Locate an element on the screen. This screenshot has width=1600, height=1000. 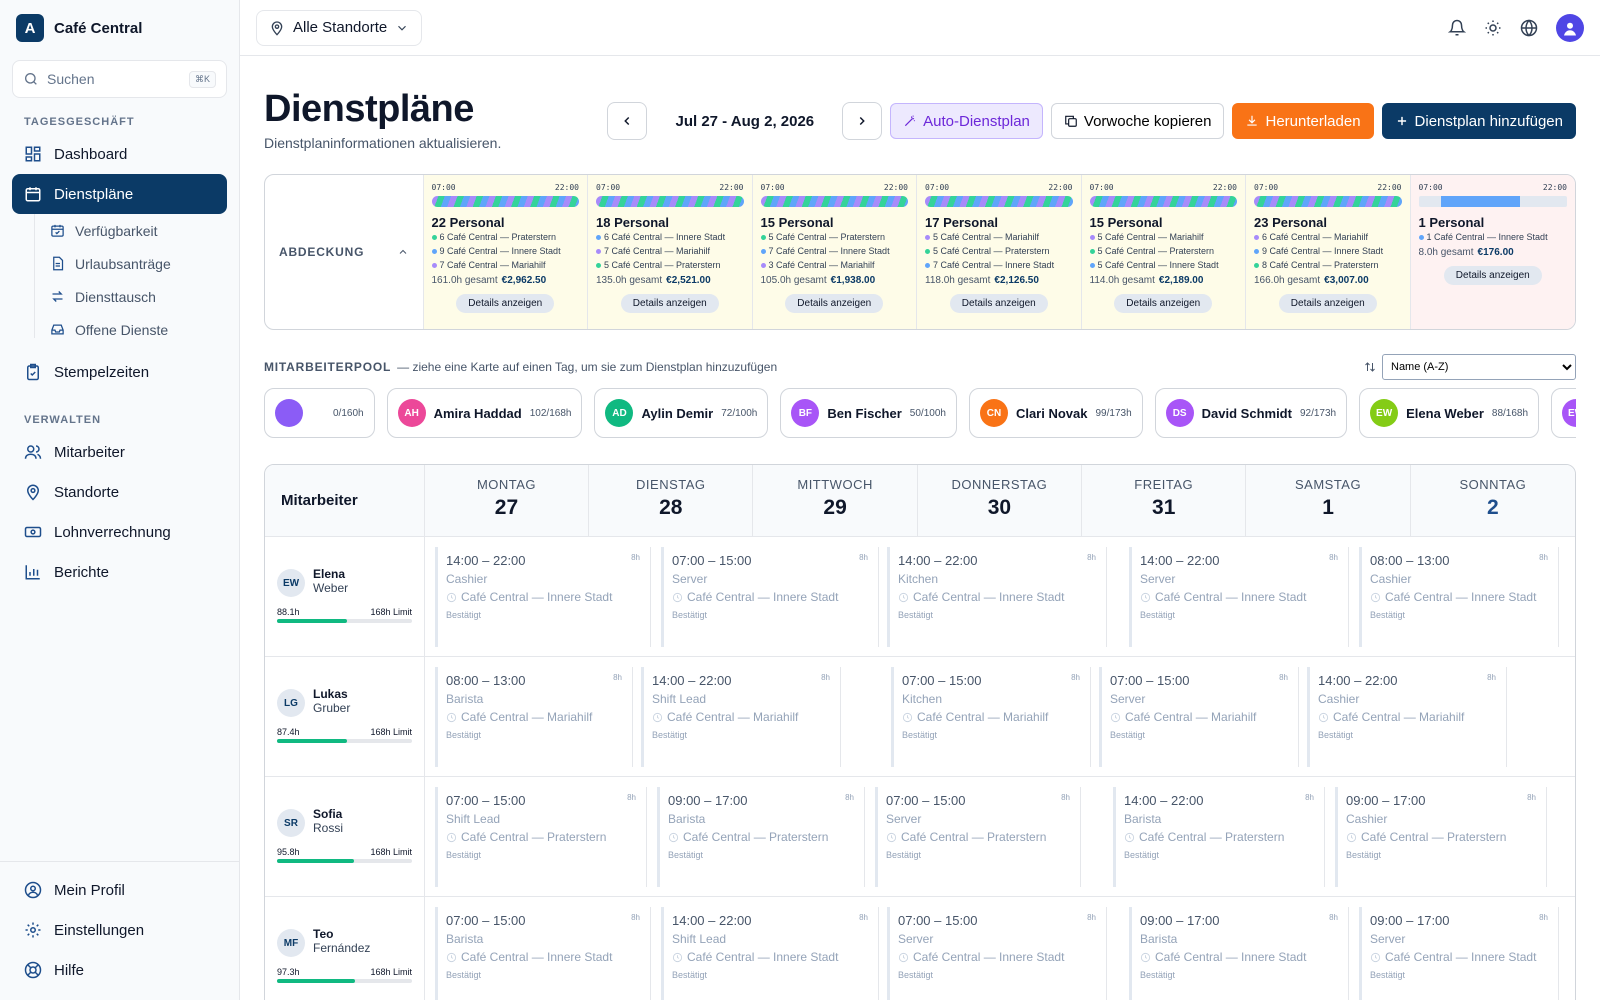
coverage-times: 07:00 22:00 is located at coordinates (1164, 187).